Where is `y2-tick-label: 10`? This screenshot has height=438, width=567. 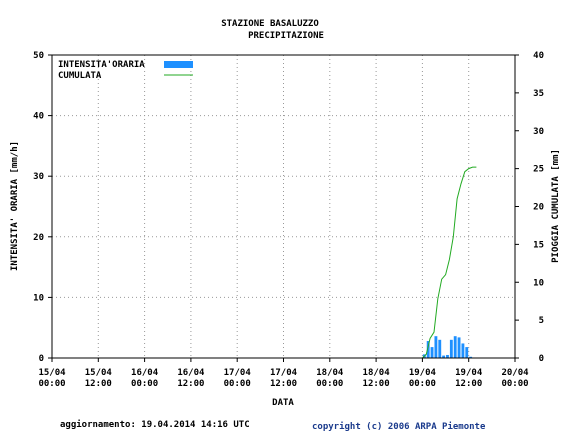
y2-tick-label: 10 is located at coordinates (538, 283).